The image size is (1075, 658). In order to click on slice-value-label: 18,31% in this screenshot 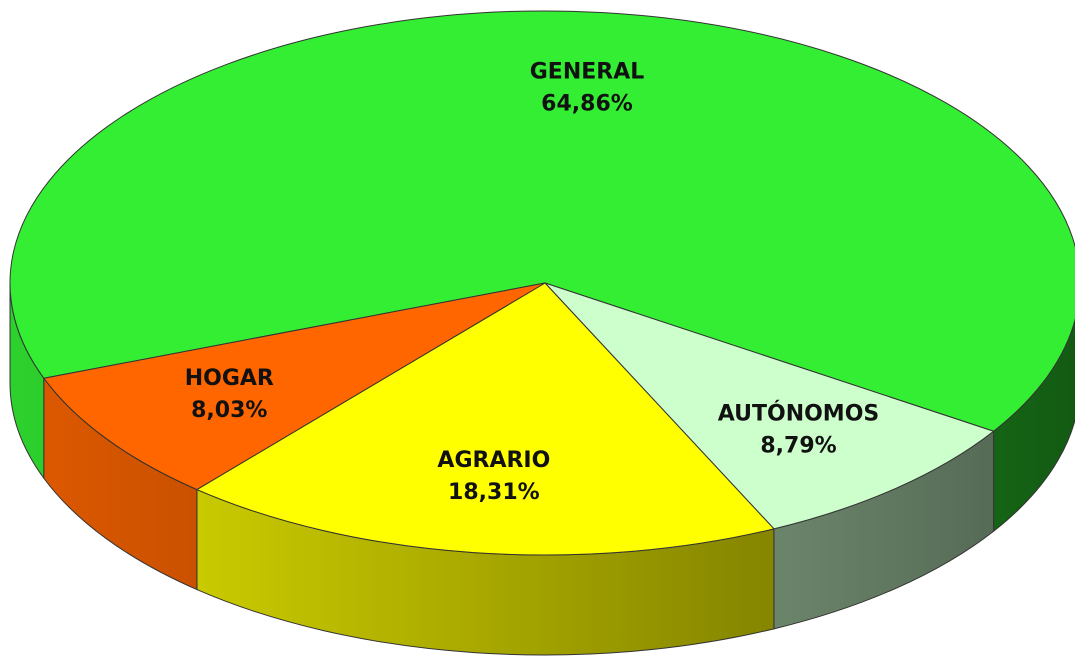, I will do `click(494, 492)`.